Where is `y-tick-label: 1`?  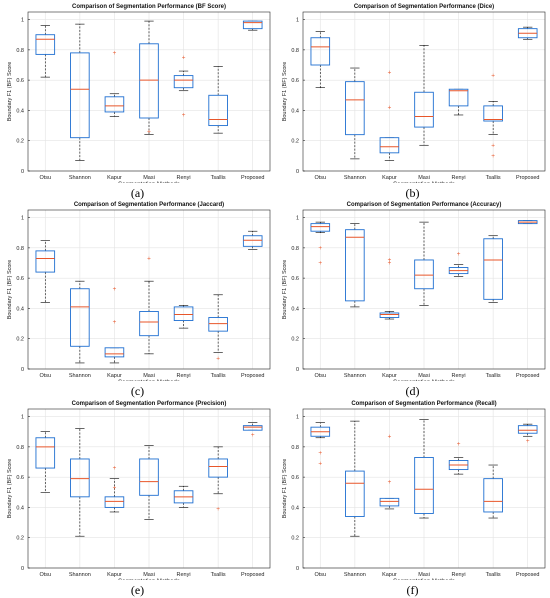 y-tick-label: 1 is located at coordinates (297, 219).